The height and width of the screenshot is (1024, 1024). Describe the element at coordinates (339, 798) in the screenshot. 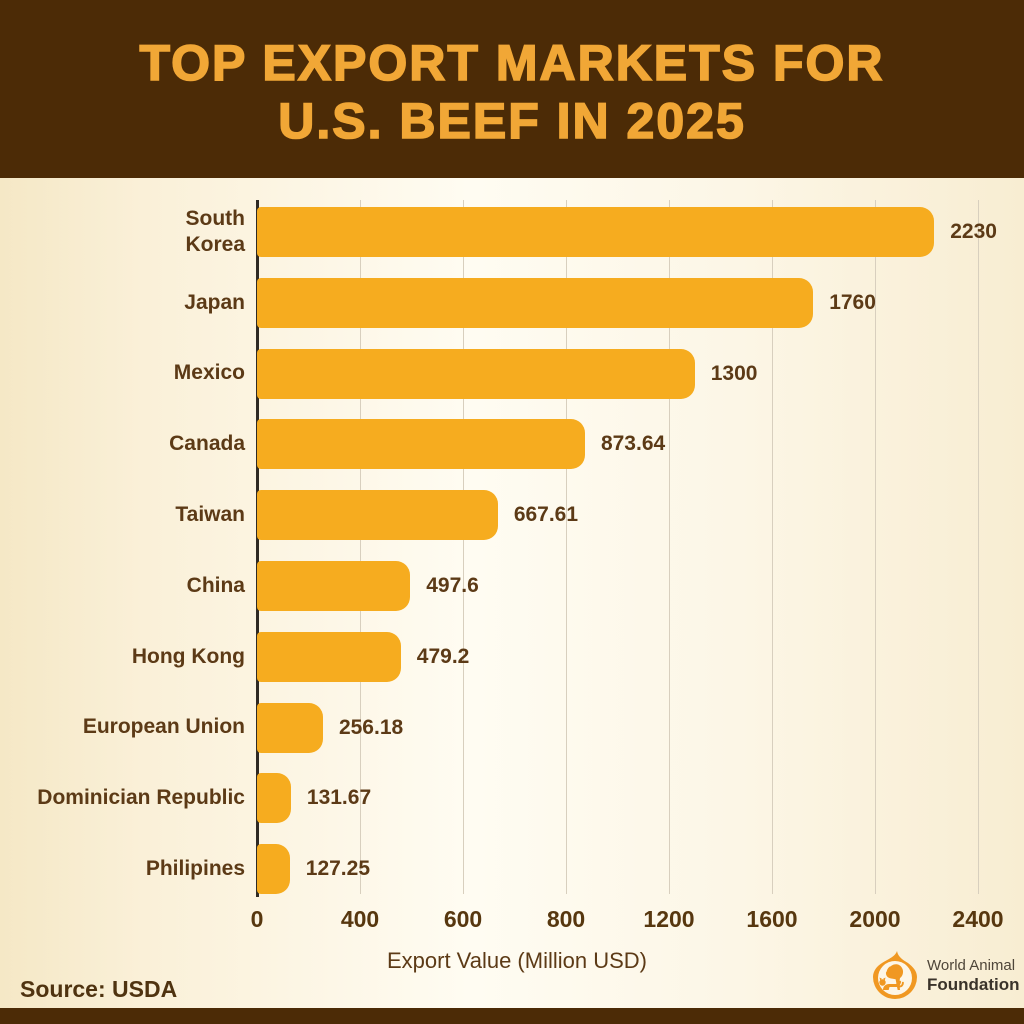

I see `bar-value-label: 131.67` at that location.